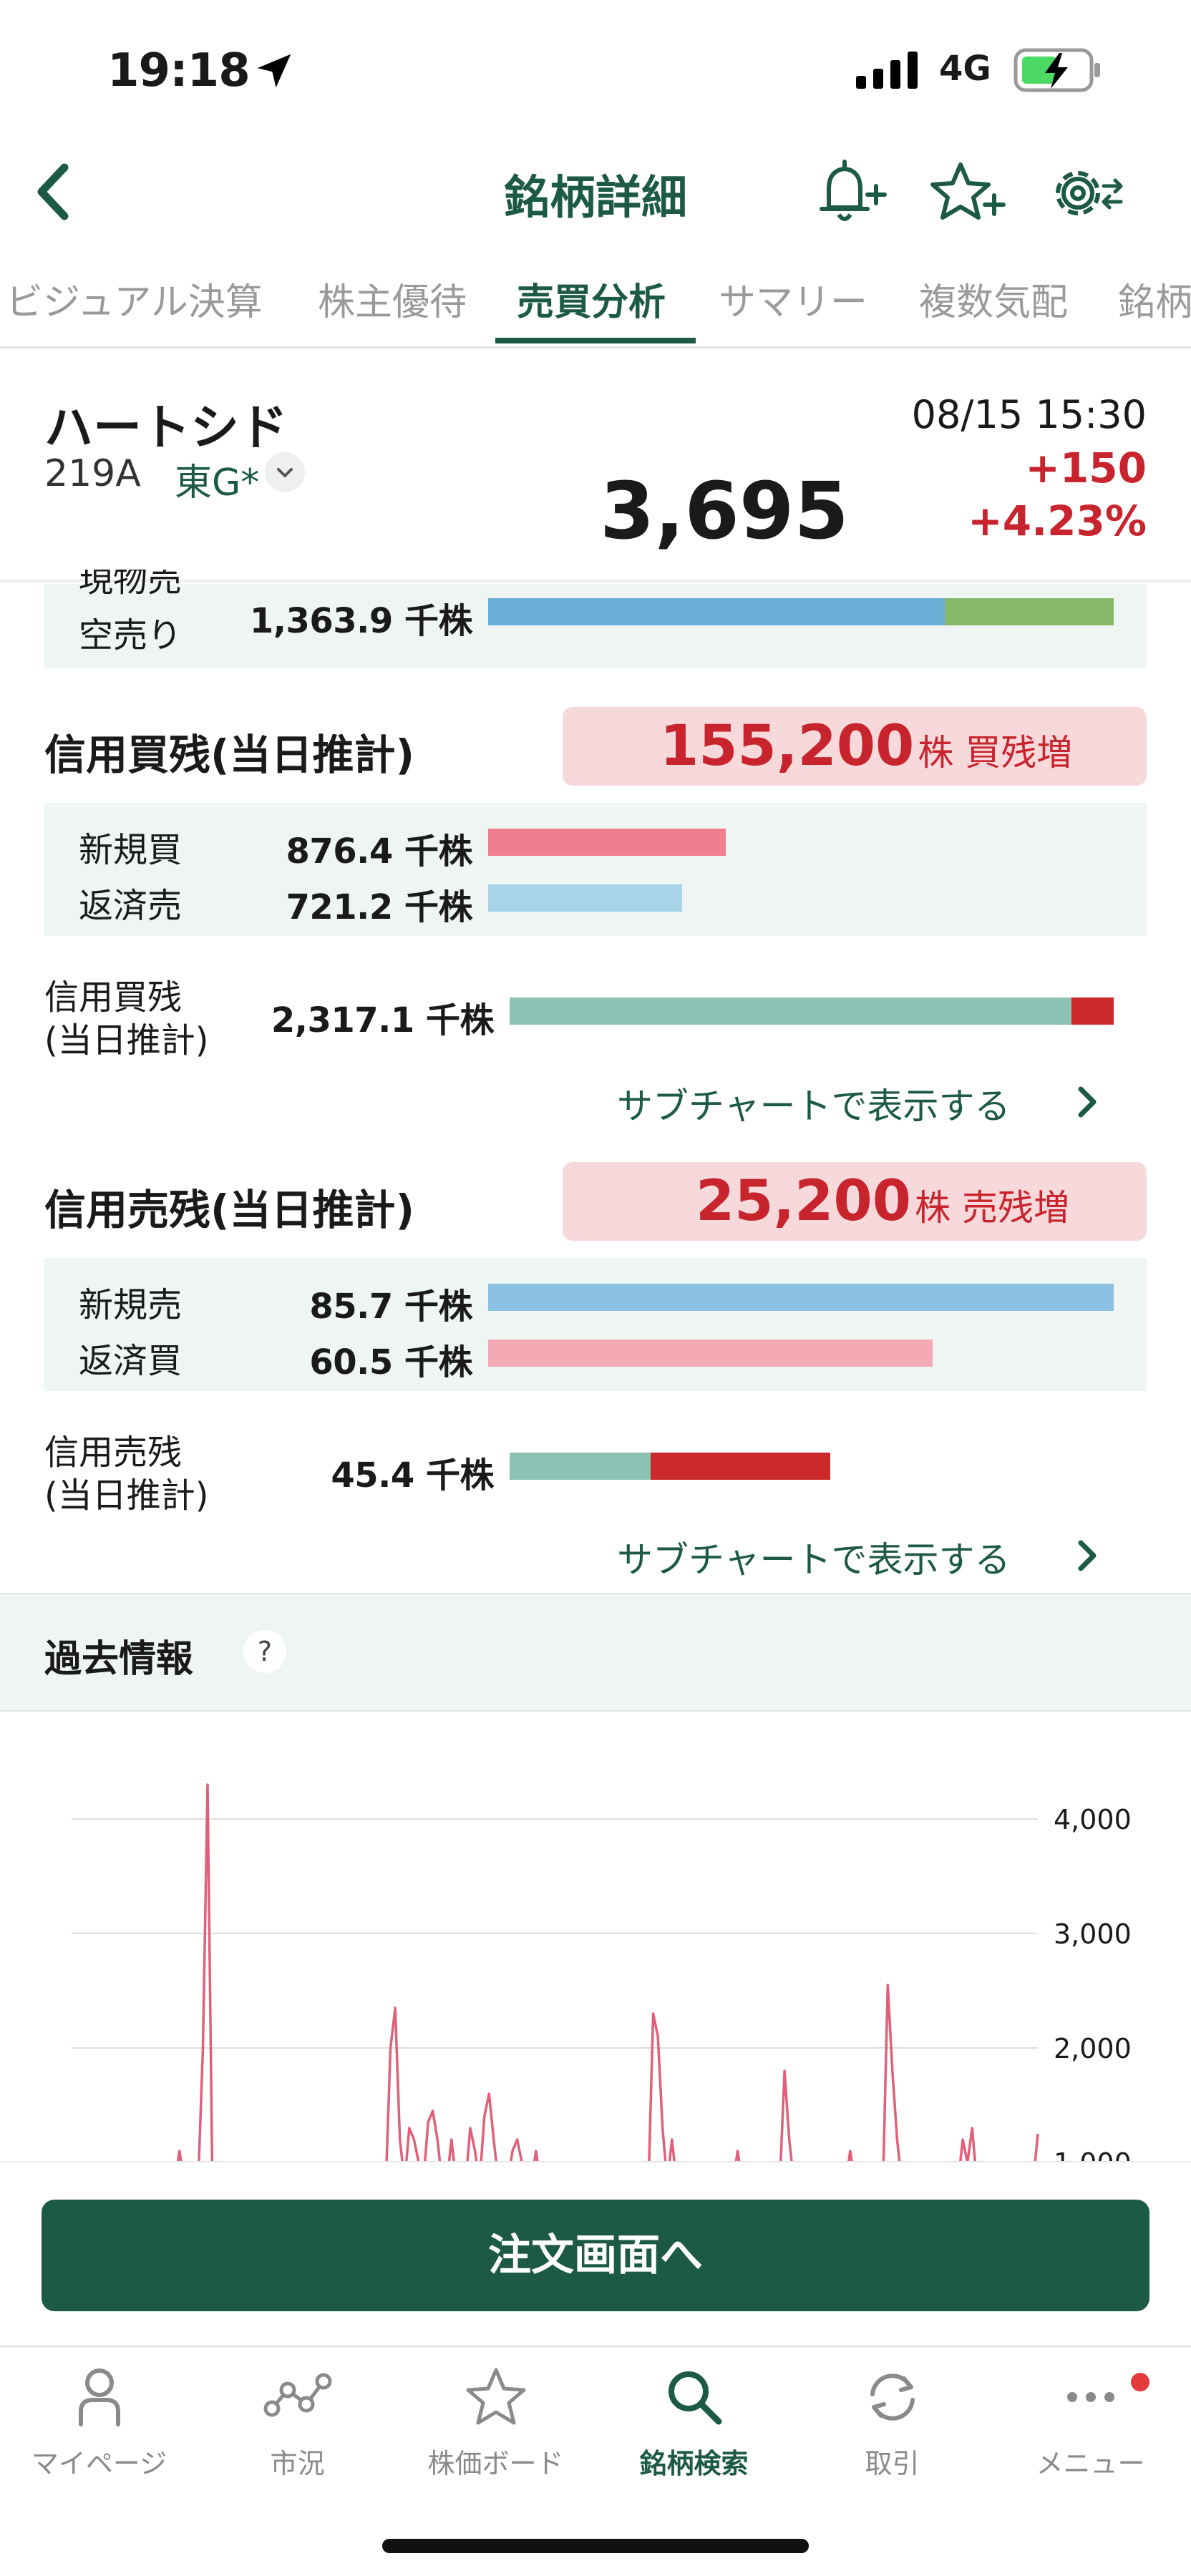 This screenshot has height=2576, width=1191. I want to click on margin-sell-balance-sublabel: (当日推計), so click(127, 1495).